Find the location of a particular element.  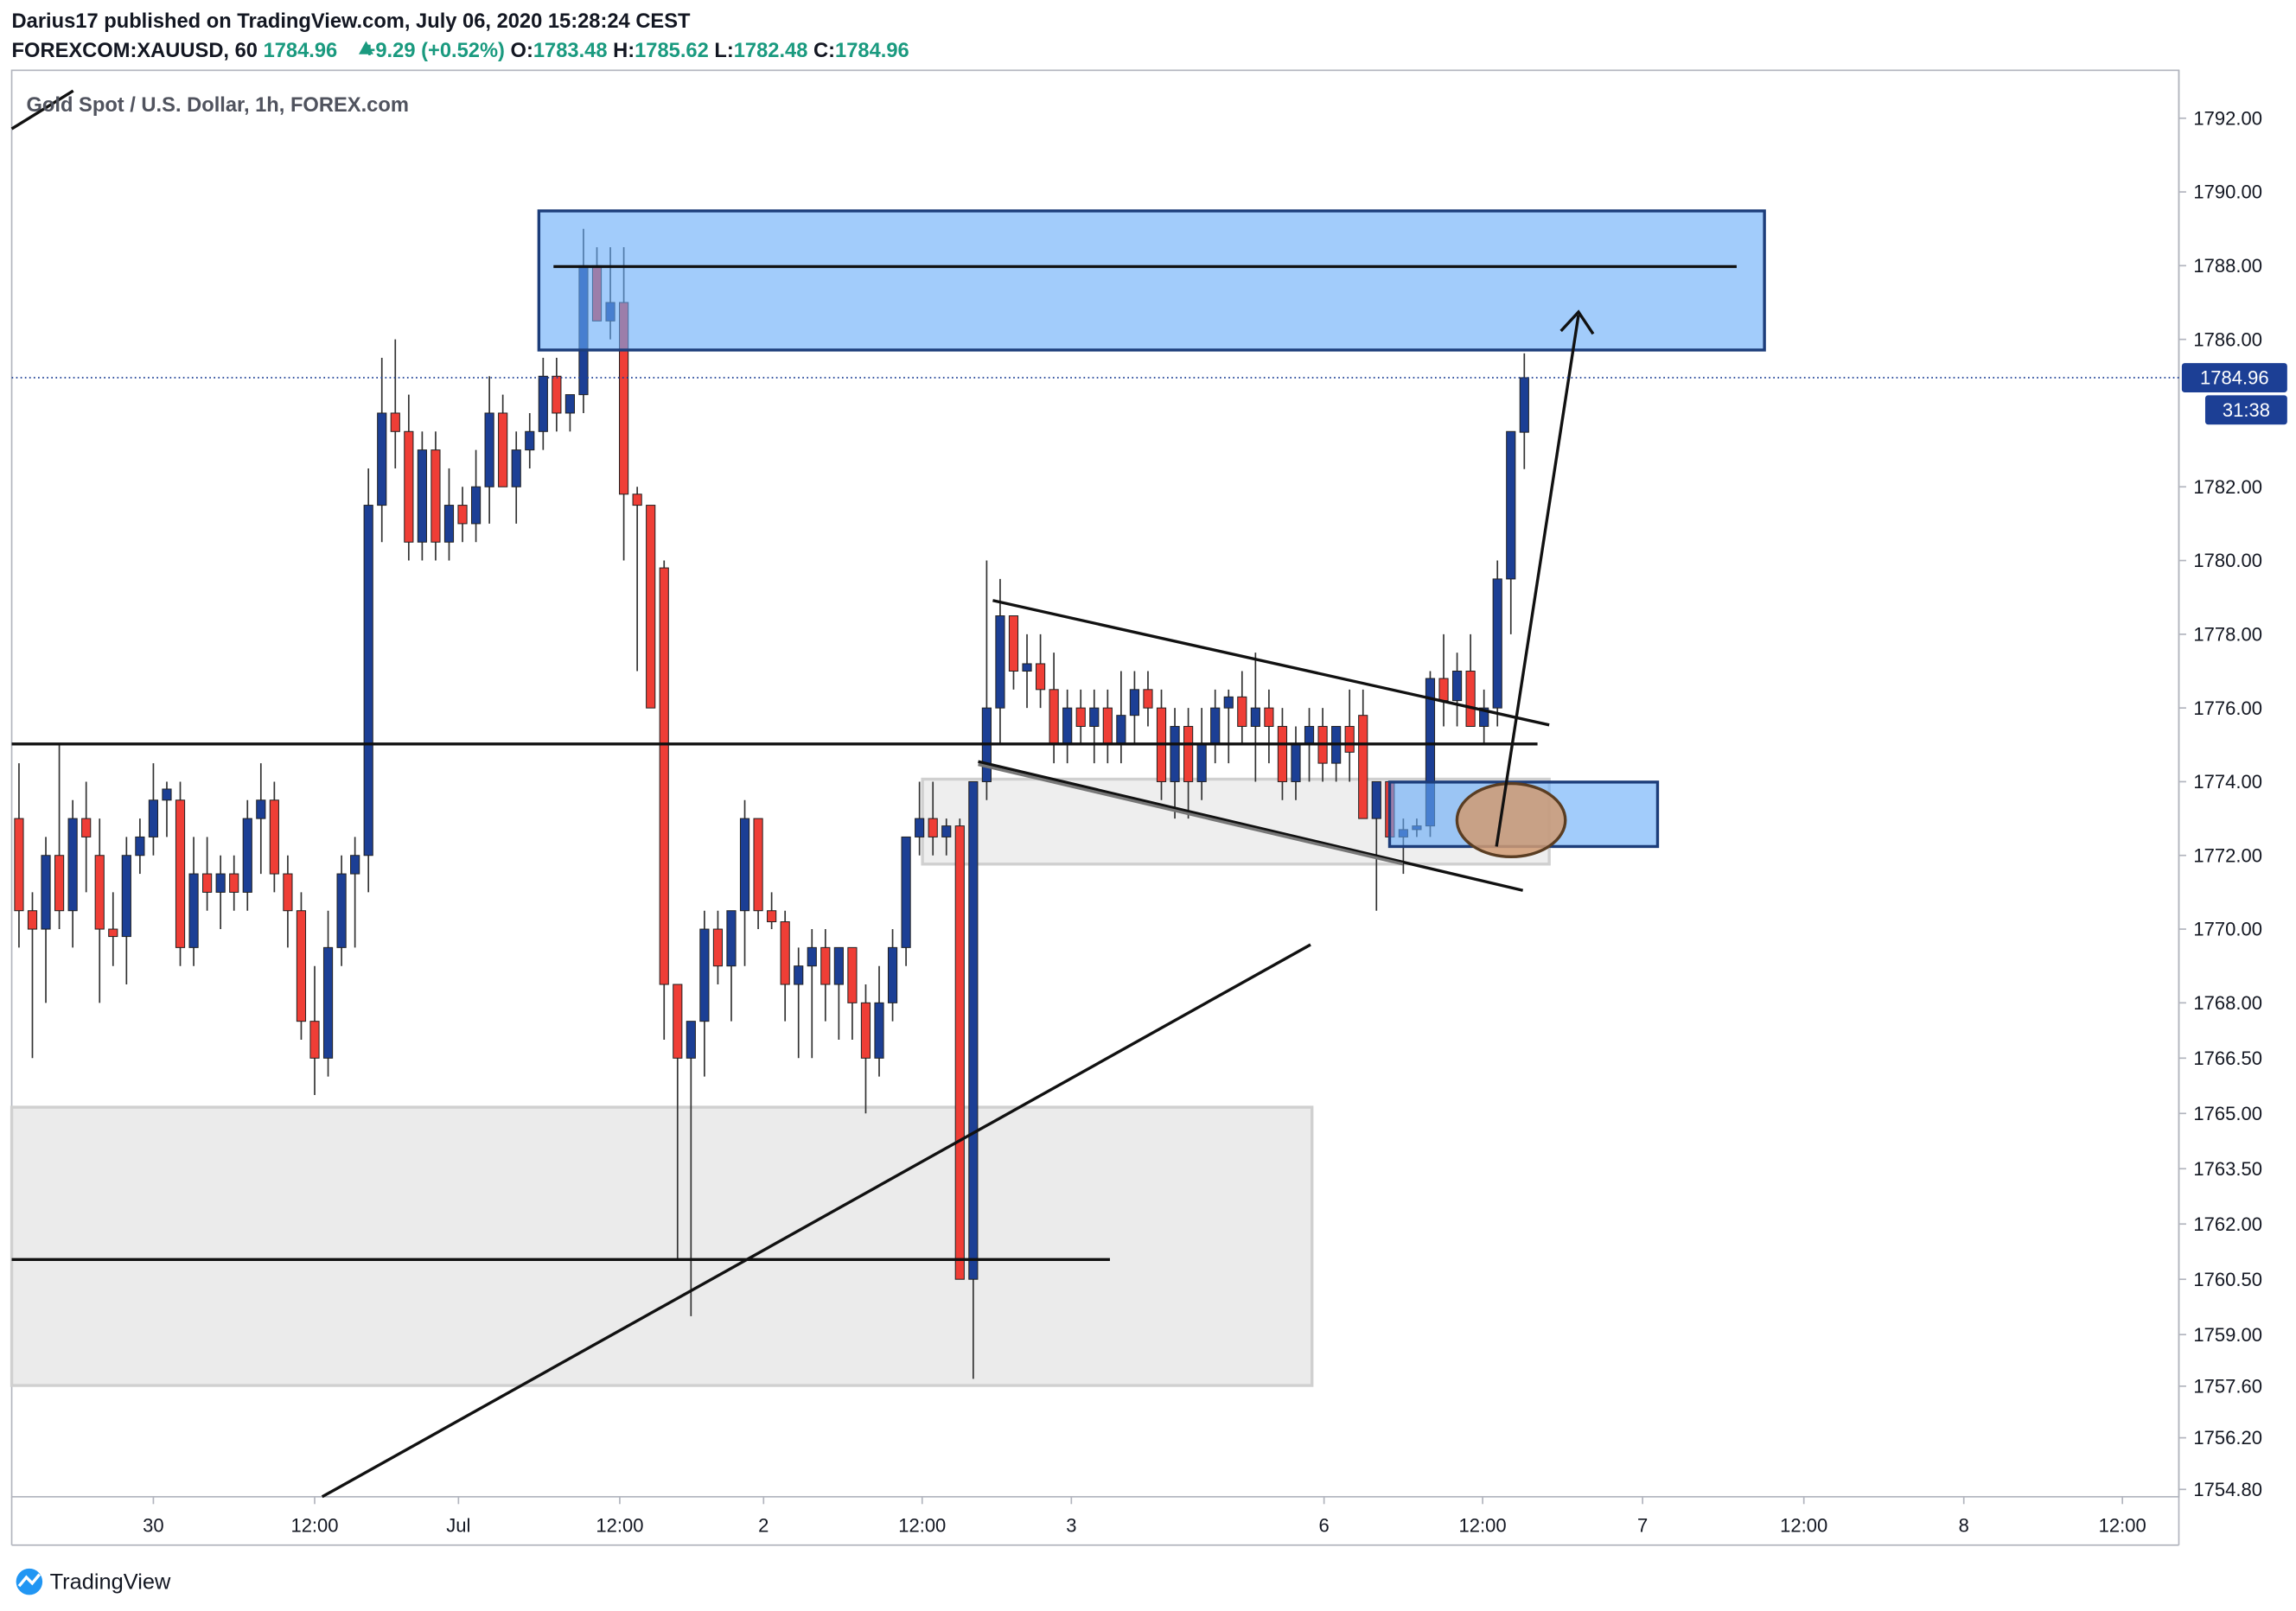

y-tick-label: 1778.00 is located at coordinates (2227, 634).